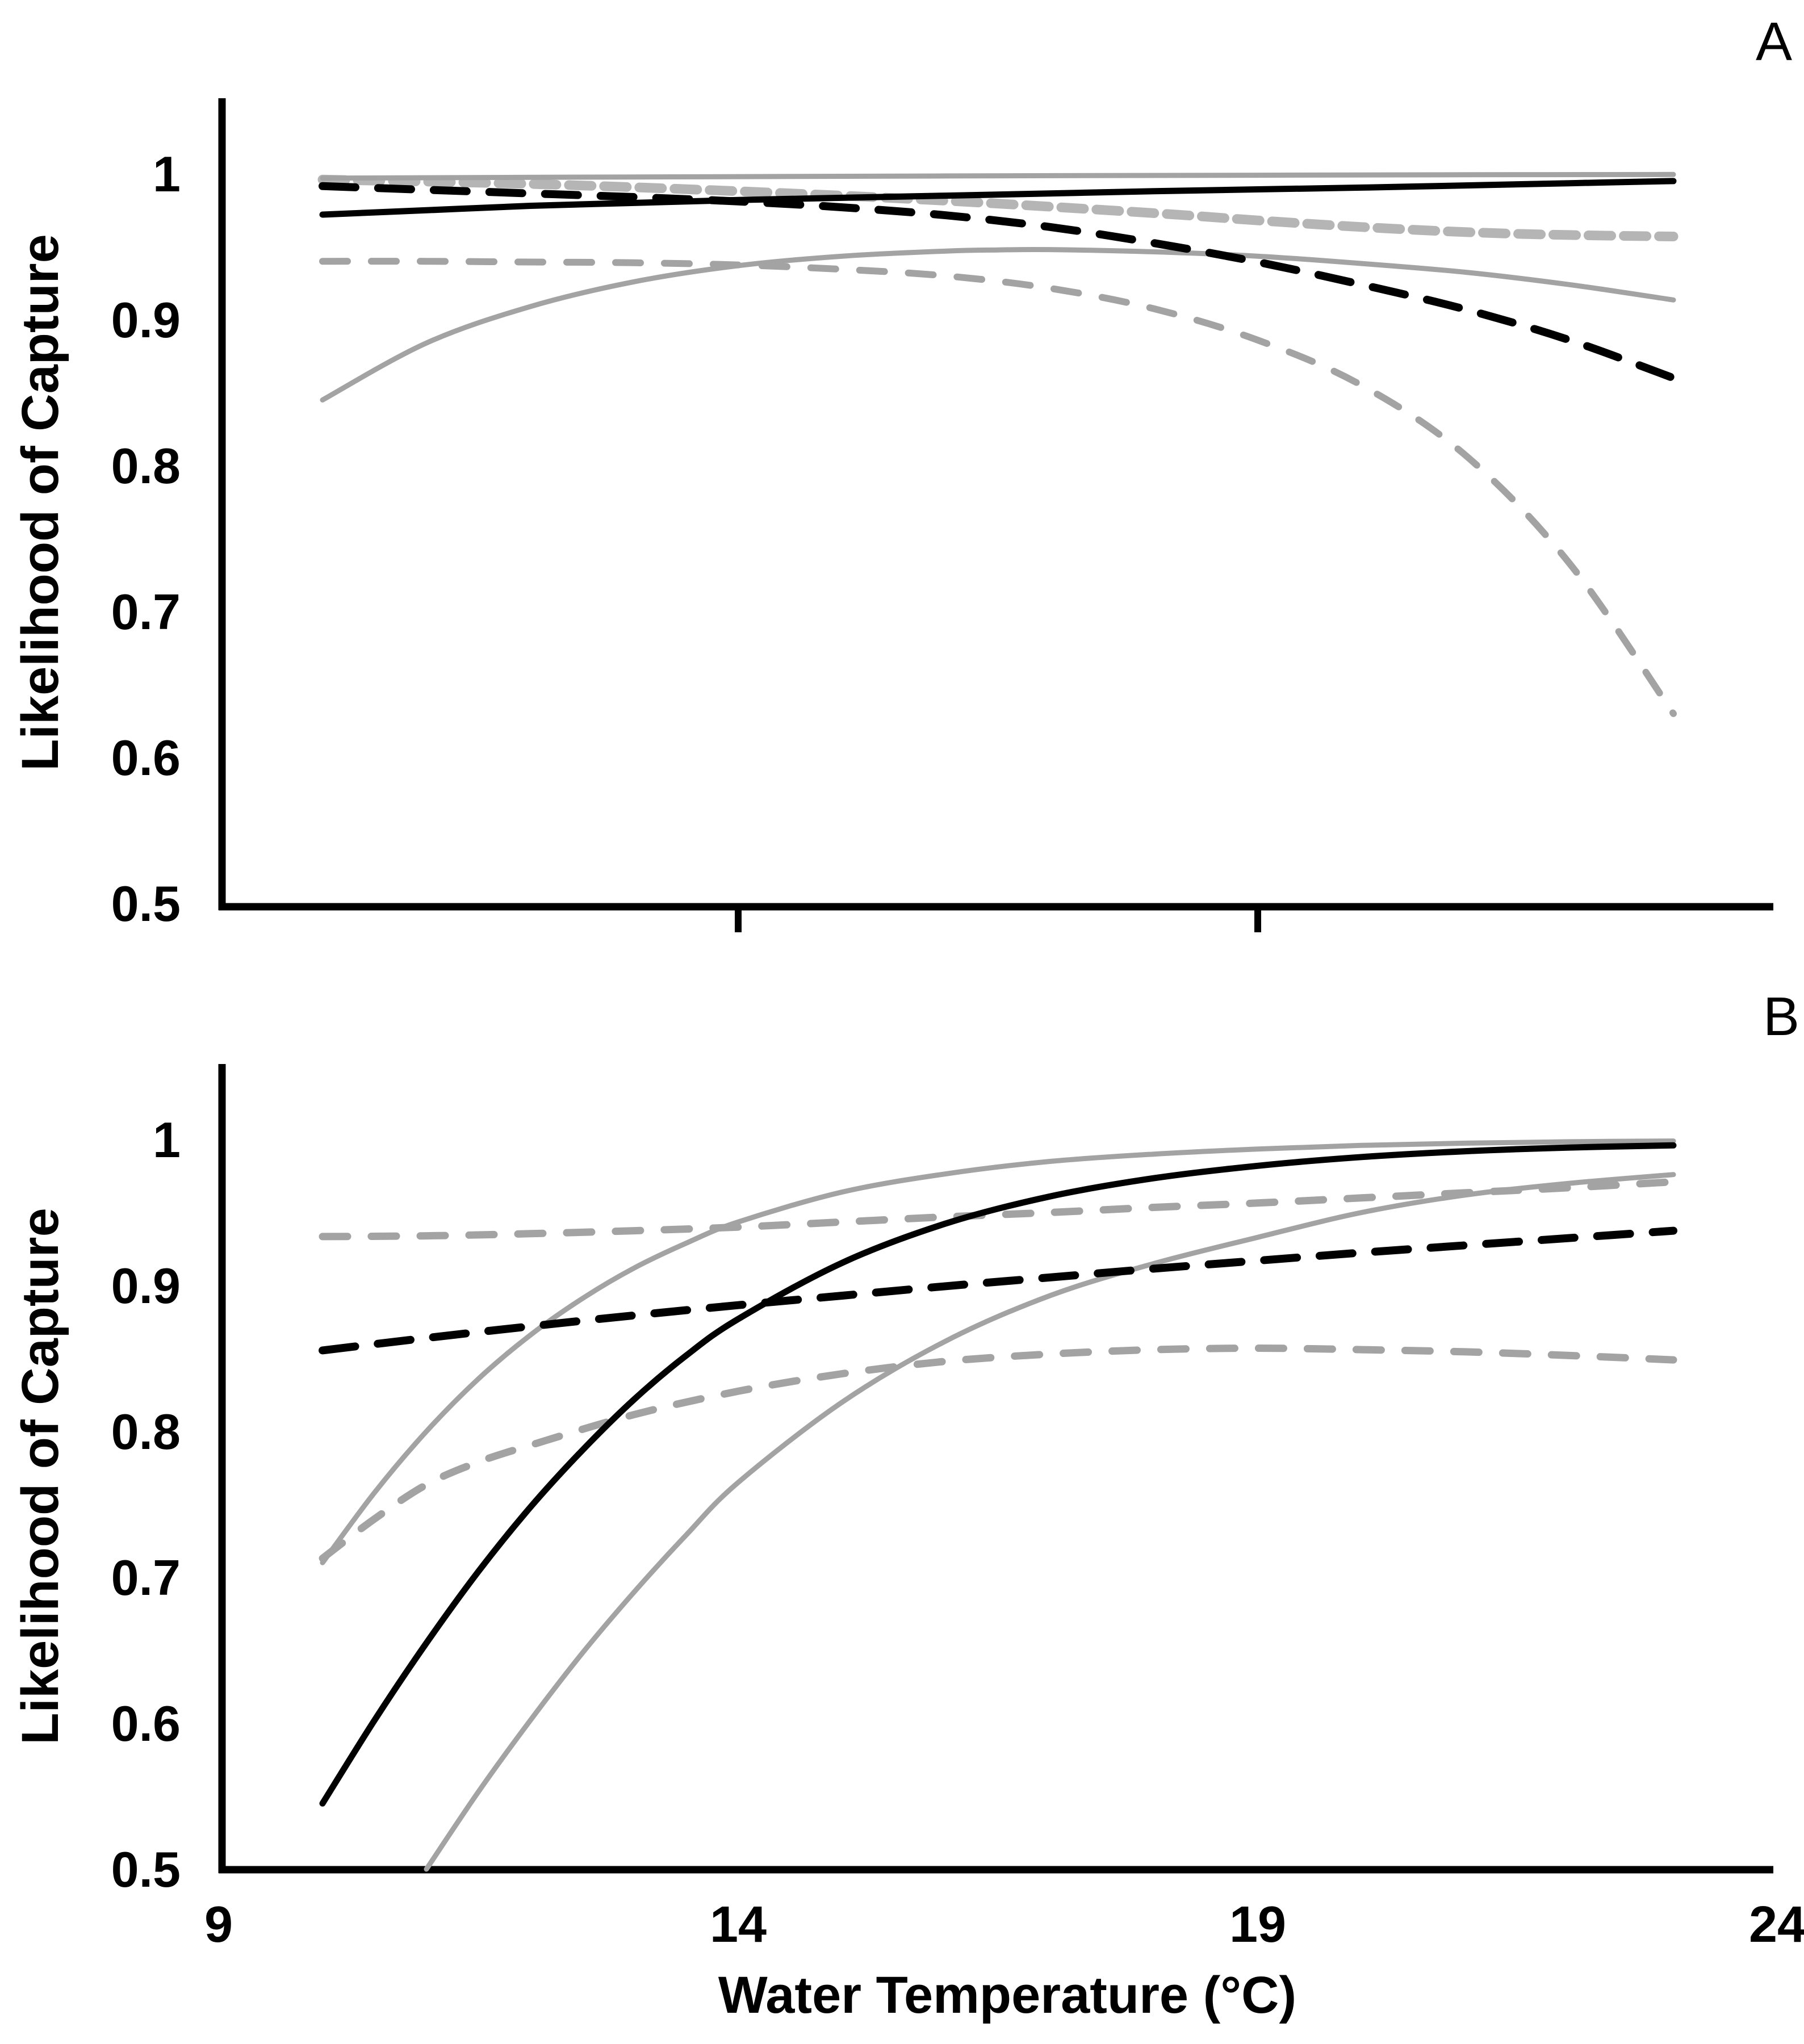 The width and height of the screenshot is (1804, 2044). I want to click on panel-b-gray-dashed-upper-ci, so click(998, 1209).